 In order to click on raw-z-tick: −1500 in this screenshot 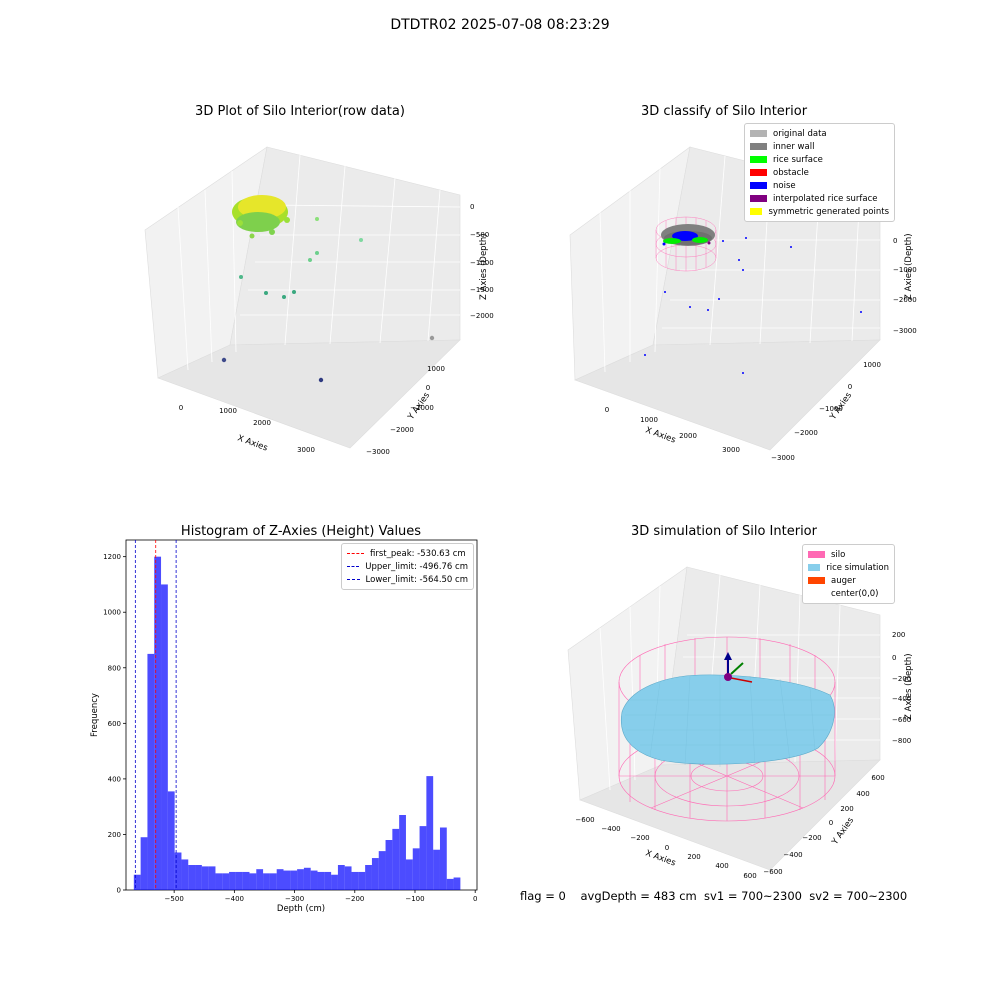, I will do `click(482, 290)`.